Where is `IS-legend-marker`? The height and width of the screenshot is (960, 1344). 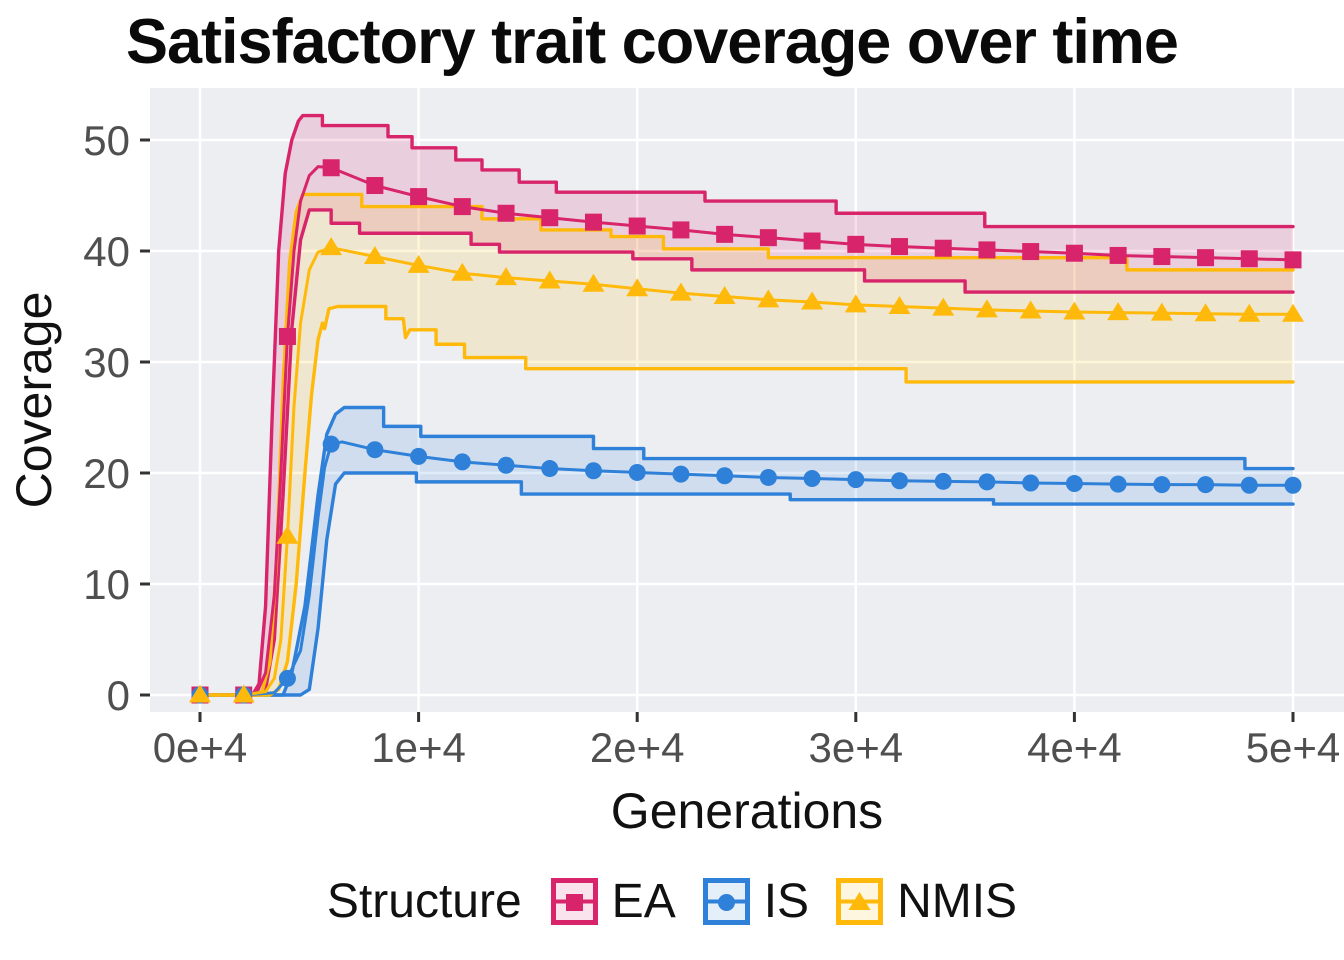 IS-legend-marker is located at coordinates (726, 902).